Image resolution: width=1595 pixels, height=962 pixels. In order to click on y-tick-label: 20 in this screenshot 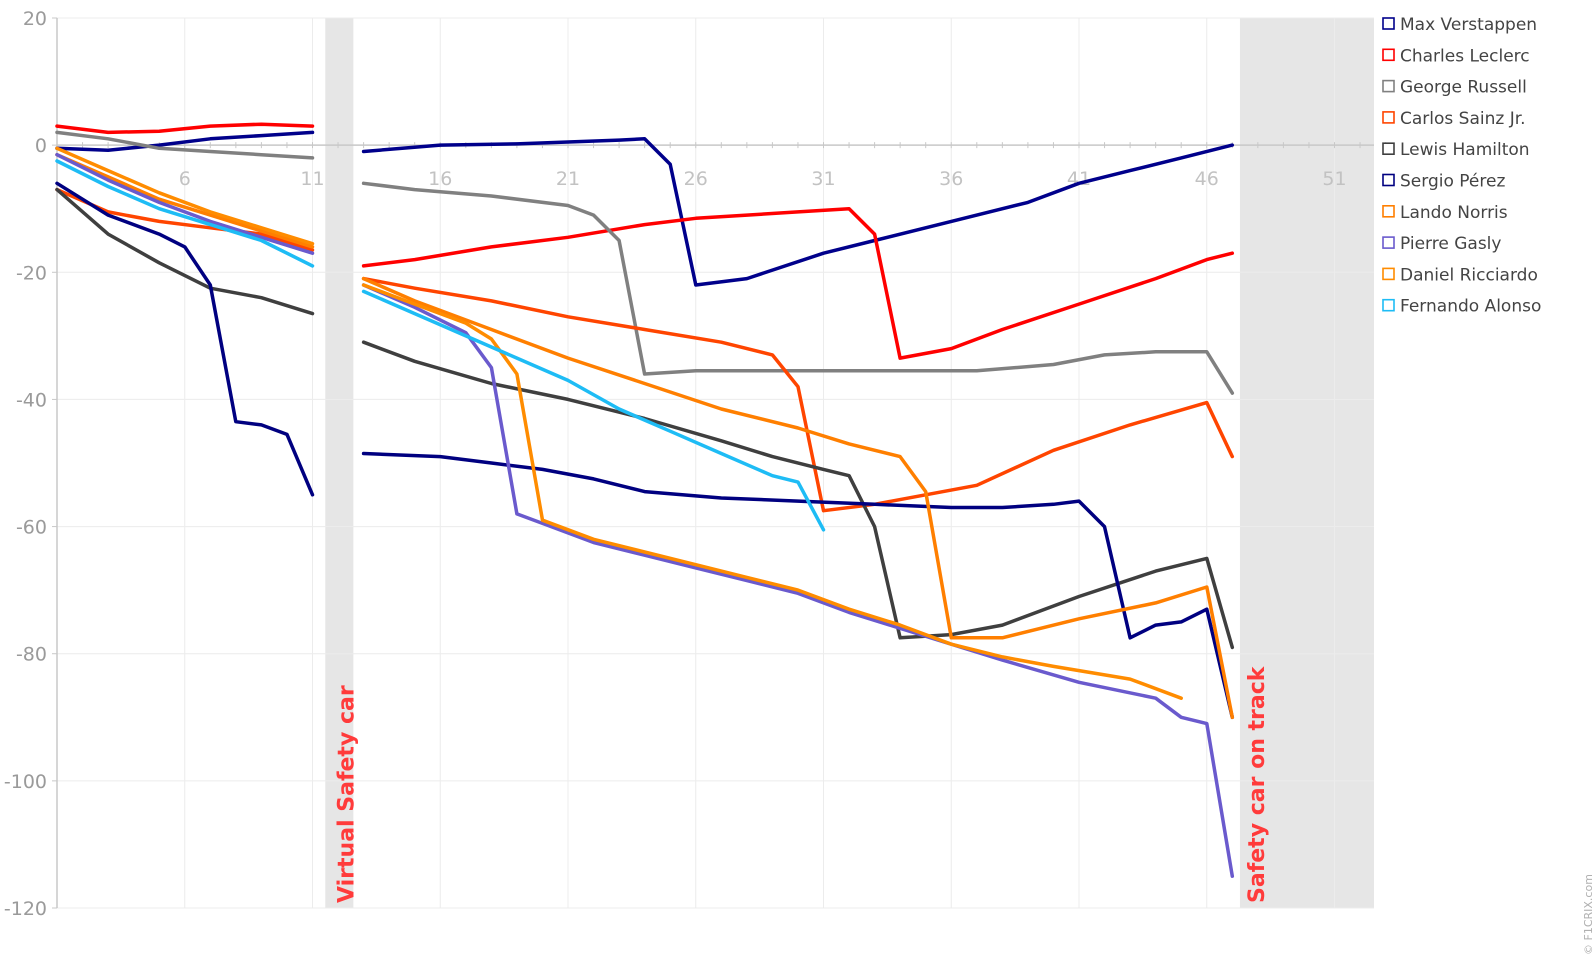, I will do `click(35, 19)`.